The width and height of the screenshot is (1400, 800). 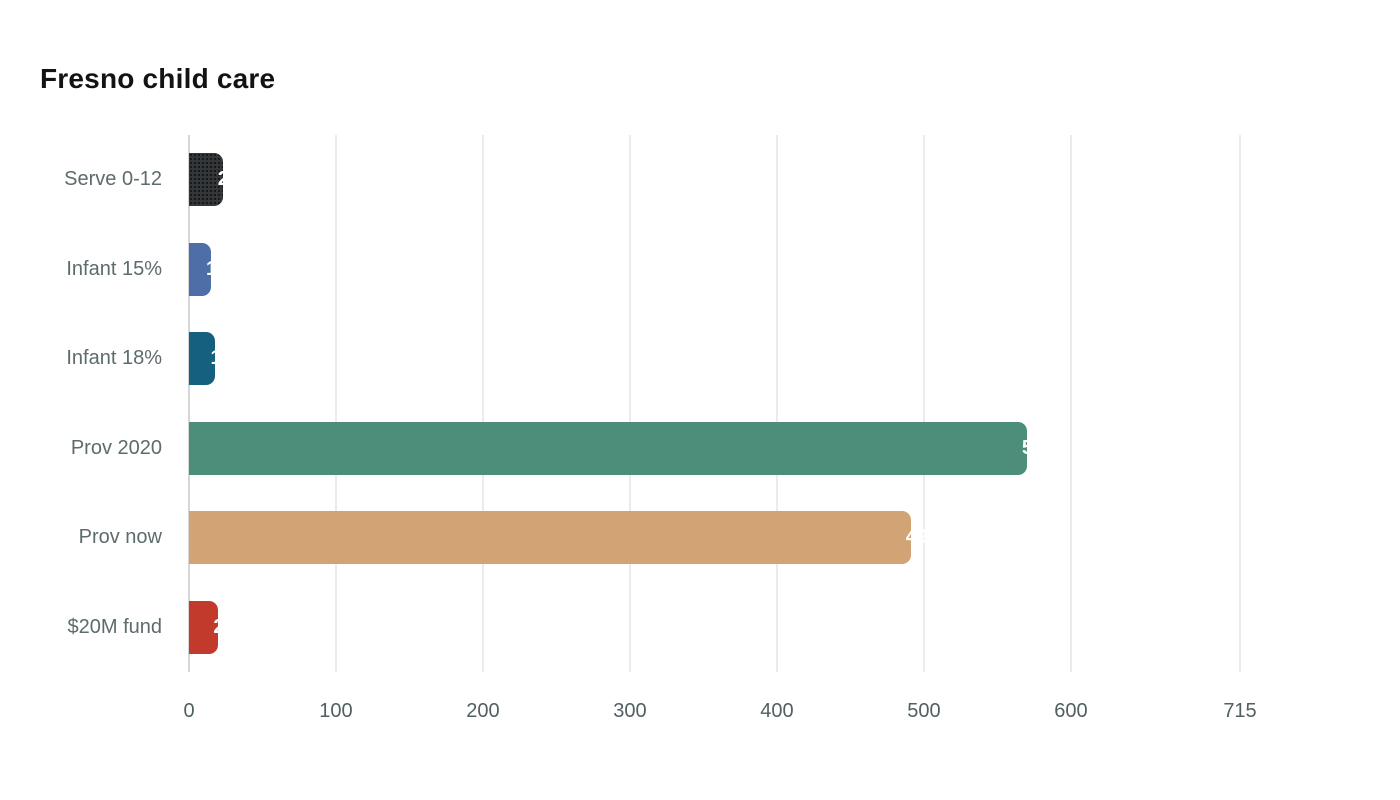 I want to click on category-label: Serve 0-12, so click(x=113, y=179).